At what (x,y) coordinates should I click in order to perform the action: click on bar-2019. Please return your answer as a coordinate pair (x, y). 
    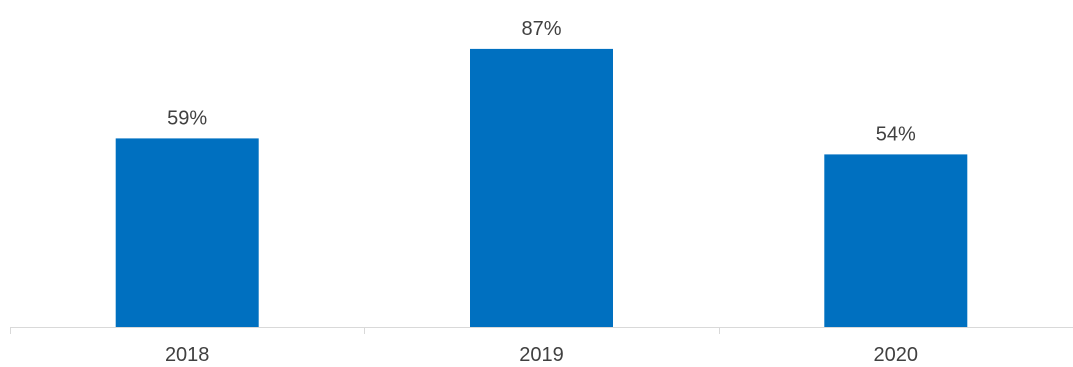
    Looking at the image, I should click on (541, 188).